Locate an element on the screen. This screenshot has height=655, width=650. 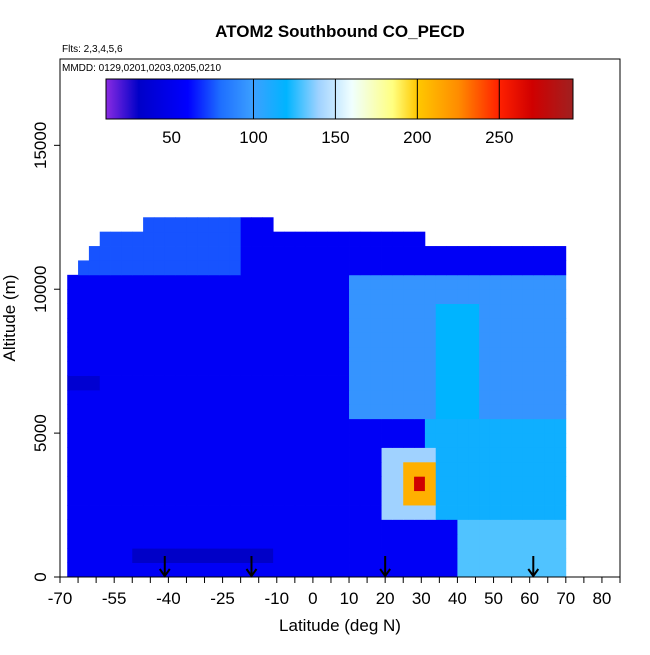
colorbar-tick-label: 250 is located at coordinates (499, 137).